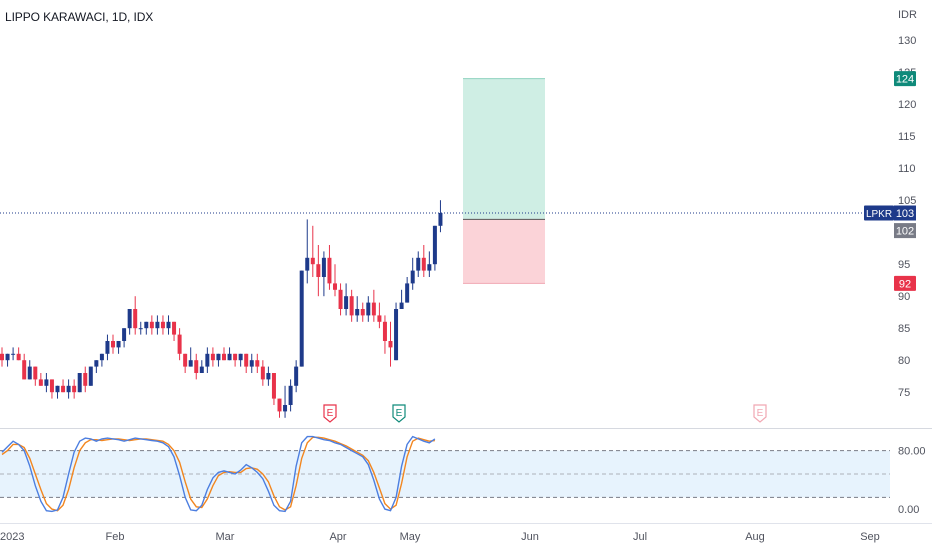  I want to click on last-price-tag: LPKR 103, so click(890, 213).